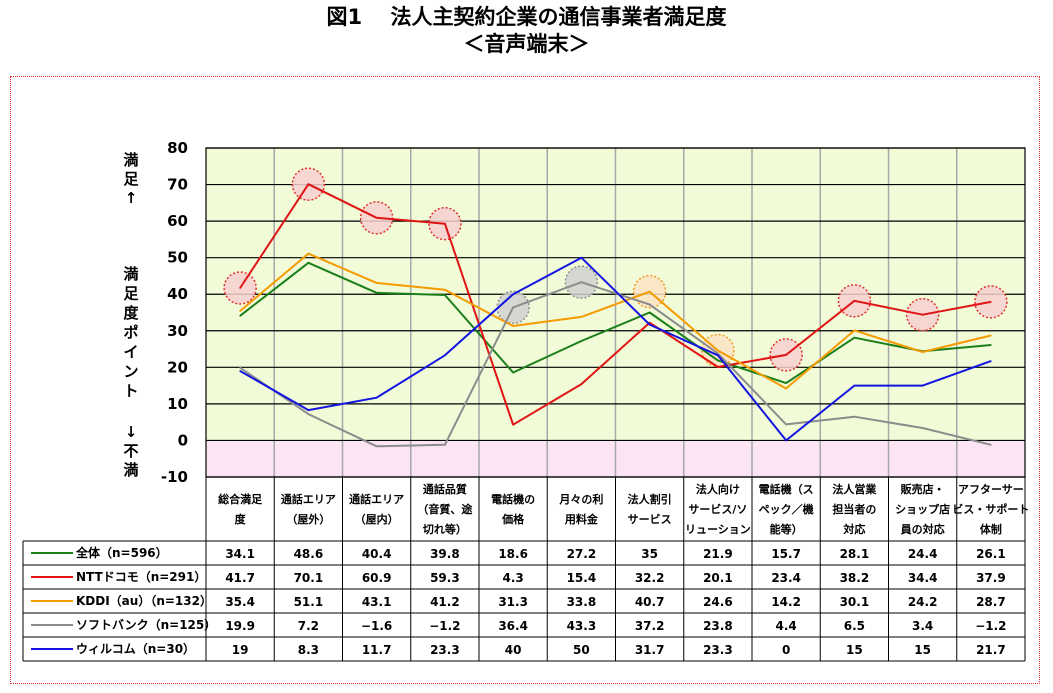 This screenshot has height=693, width=1053. I want to click on table-cell-value: 40.7, so click(650, 602).